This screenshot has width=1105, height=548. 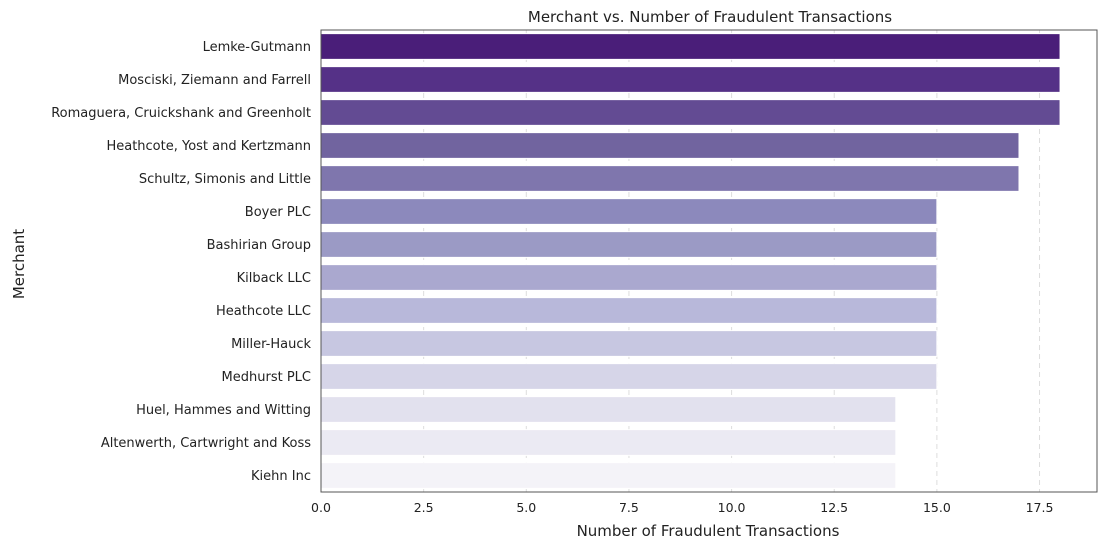 I want to click on y-tick-label: Miller-Hauck, so click(x=271, y=344).